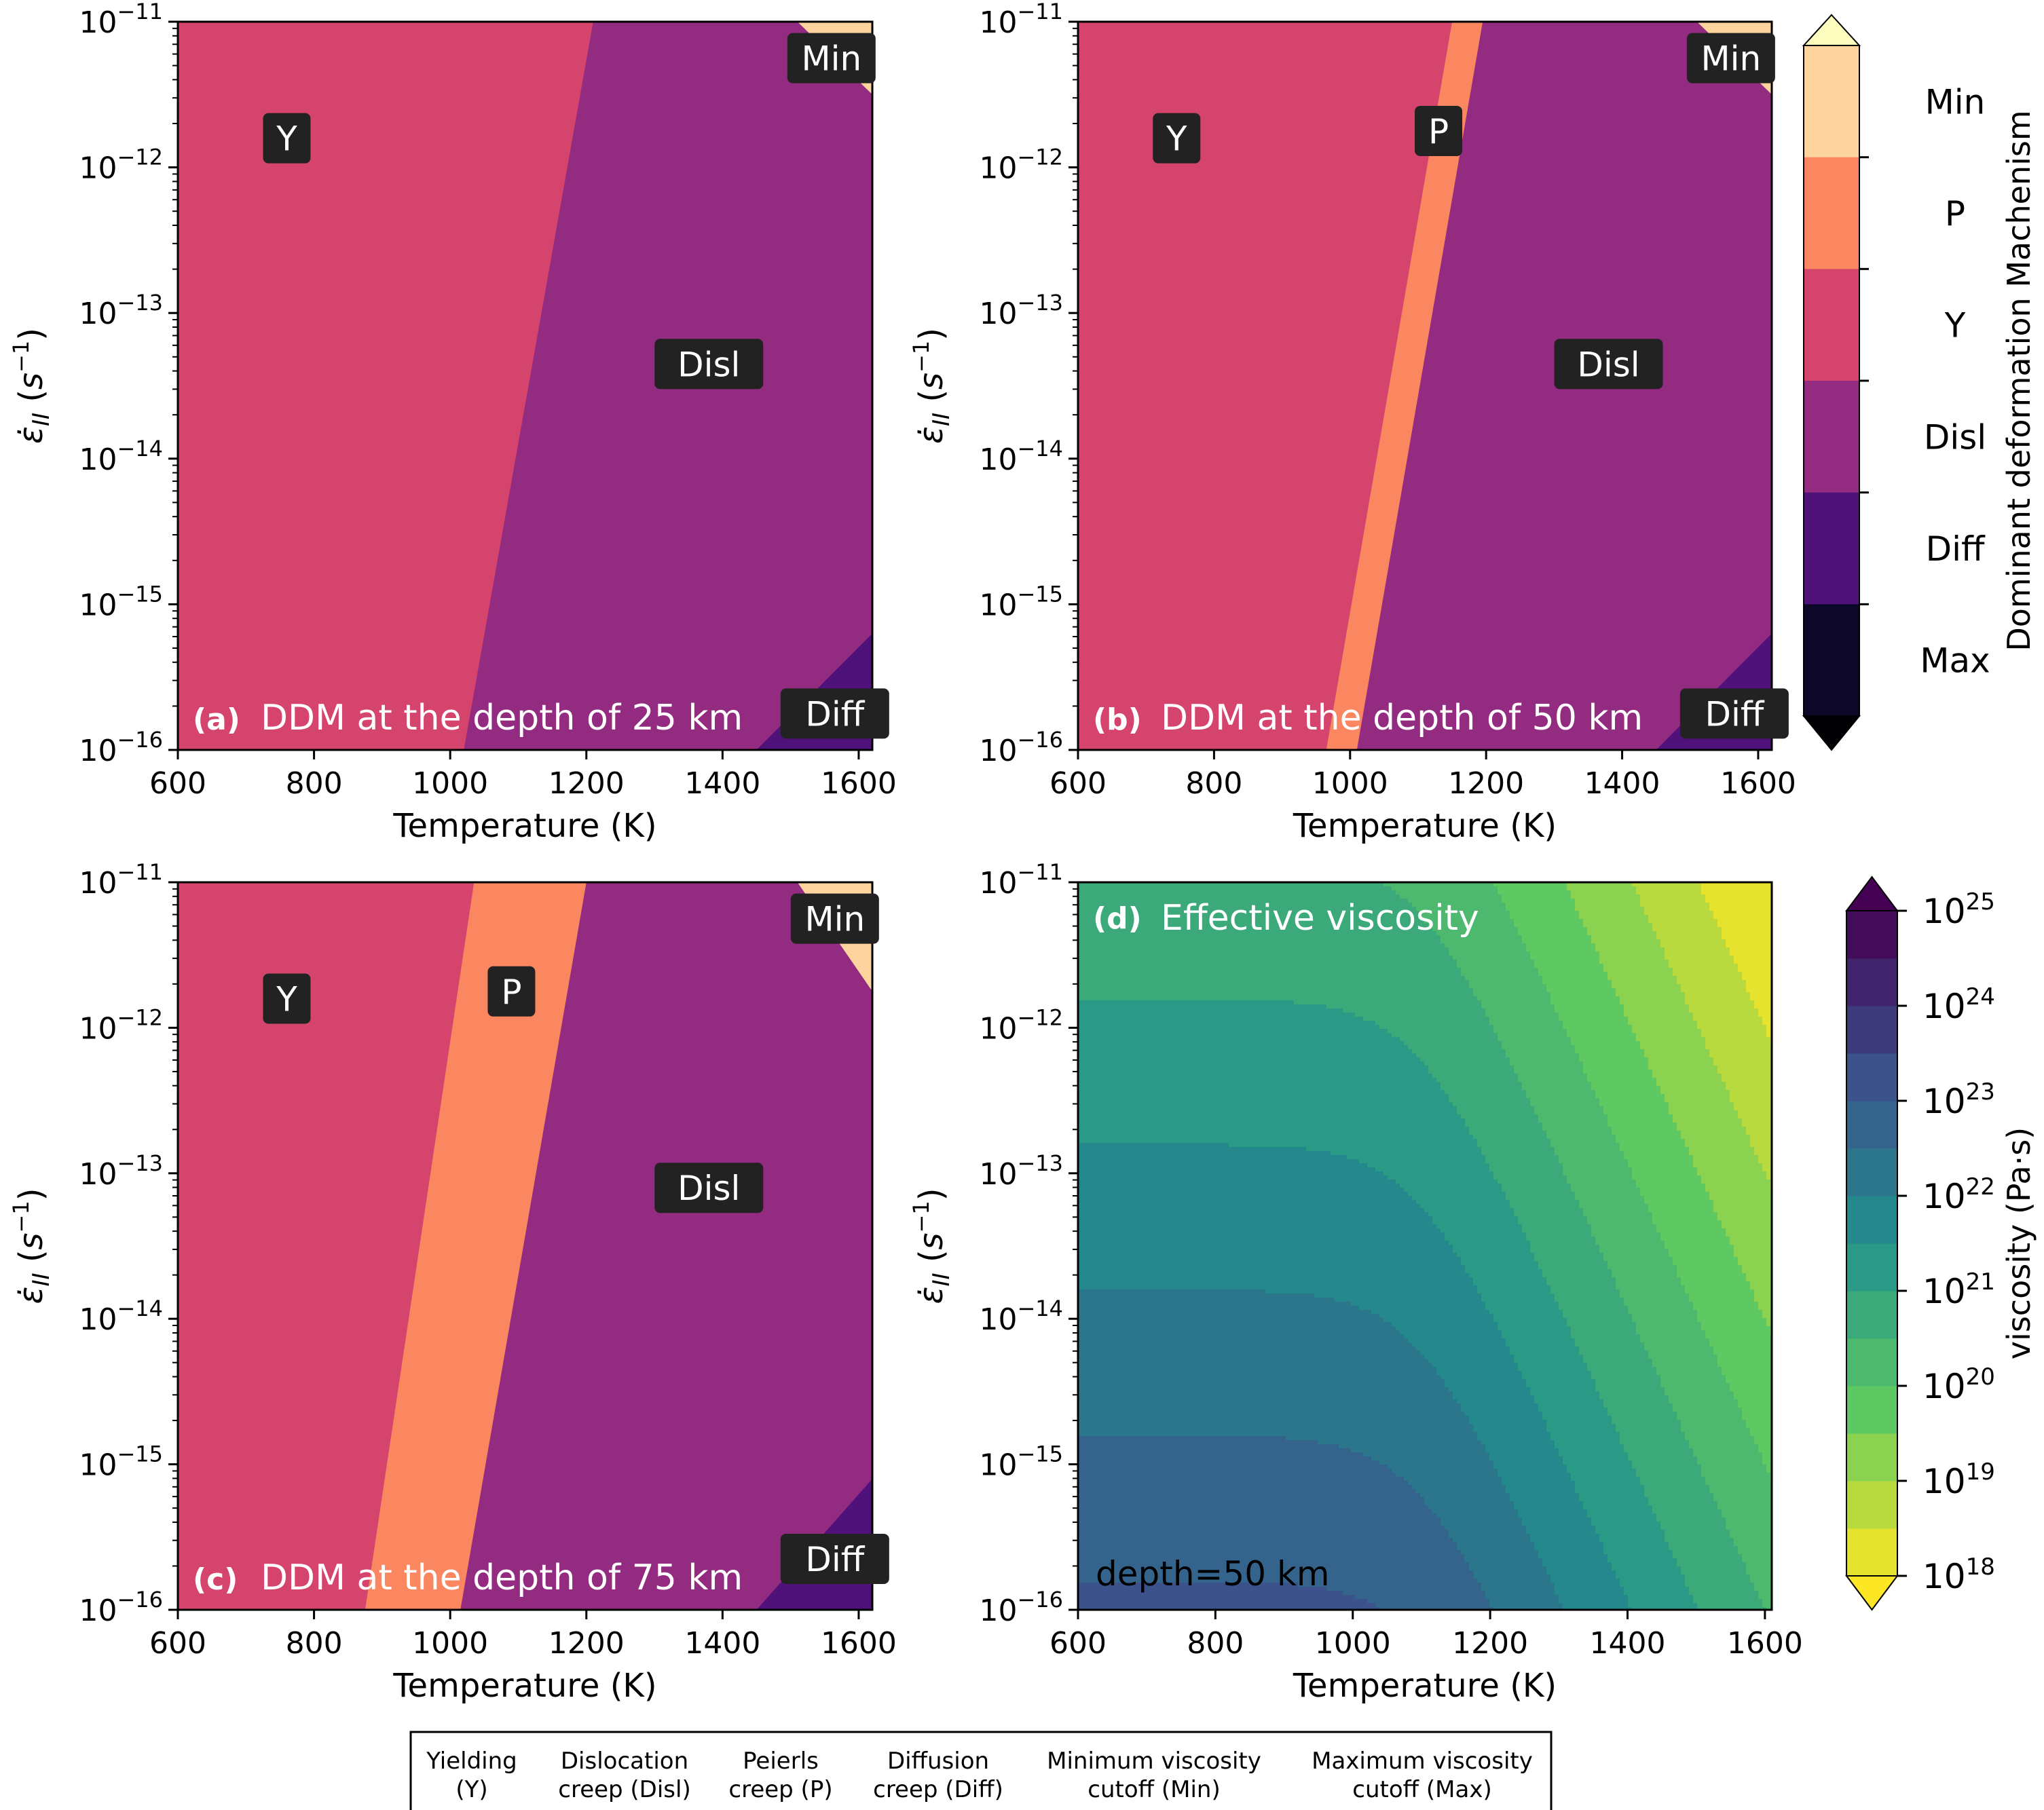  I want to click on plot-frame-c, so click(525, 1246).